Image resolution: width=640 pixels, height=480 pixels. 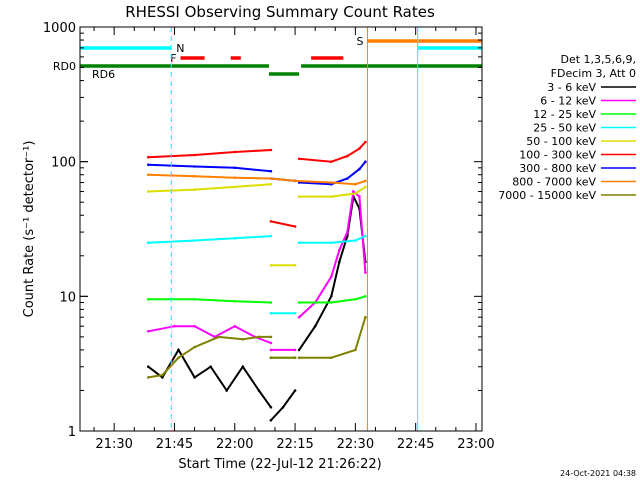 I want to click on legend-label: 7000 - 15000 keV, so click(x=547, y=195).